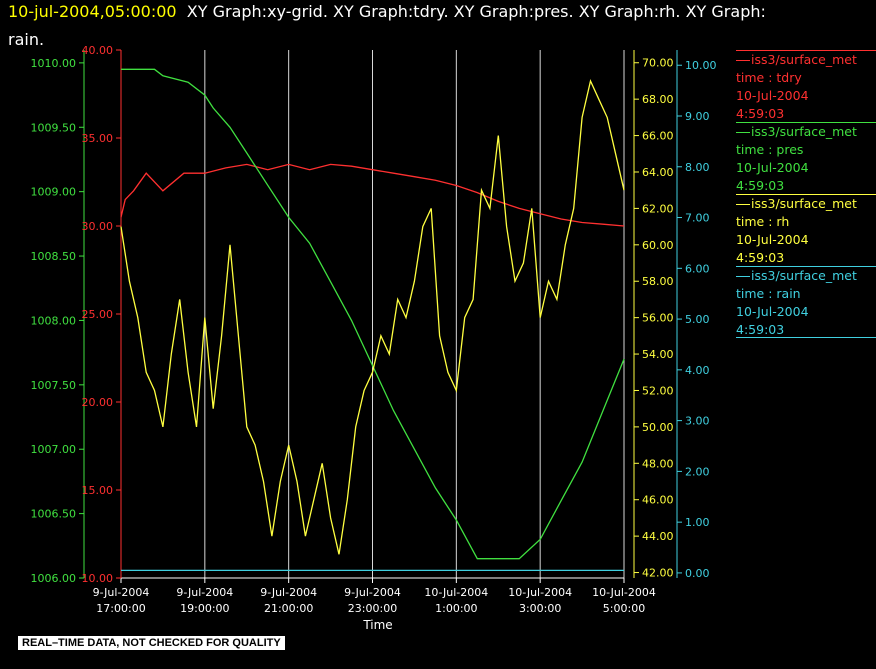 Image resolution: width=876 pixels, height=669 pixels. What do you see at coordinates (658, 63) in the screenshot?
I see `rh-tick-label: 70.00` at bounding box center [658, 63].